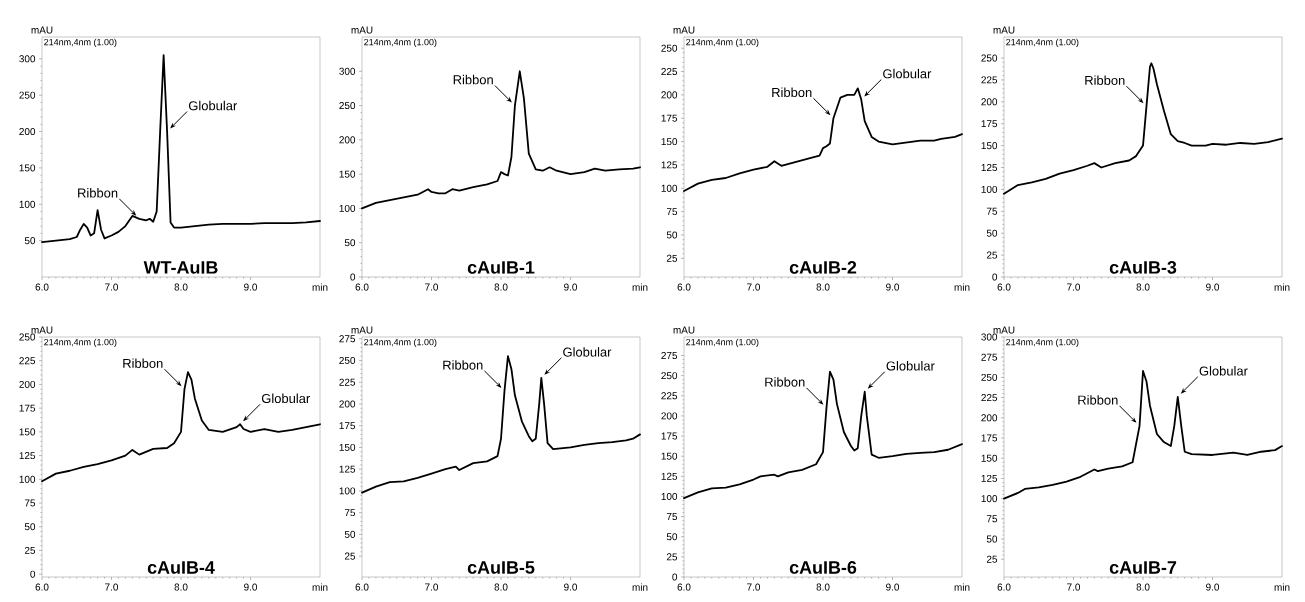 Image resolution: width=1305 pixels, height=602 pixels. What do you see at coordinates (823, 567) in the screenshot?
I see `annotation: cAuIB-6` at bounding box center [823, 567].